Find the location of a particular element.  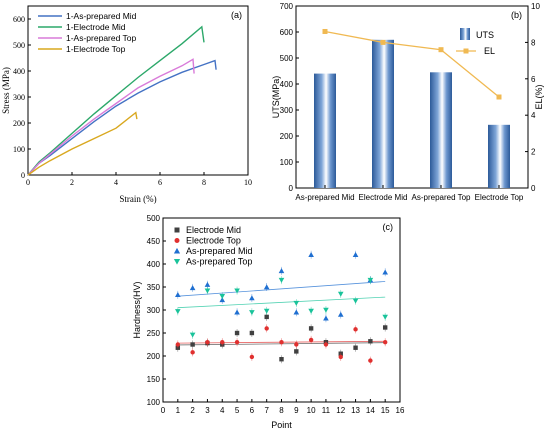

x-tick-label: 6 is located at coordinates (160, 182).